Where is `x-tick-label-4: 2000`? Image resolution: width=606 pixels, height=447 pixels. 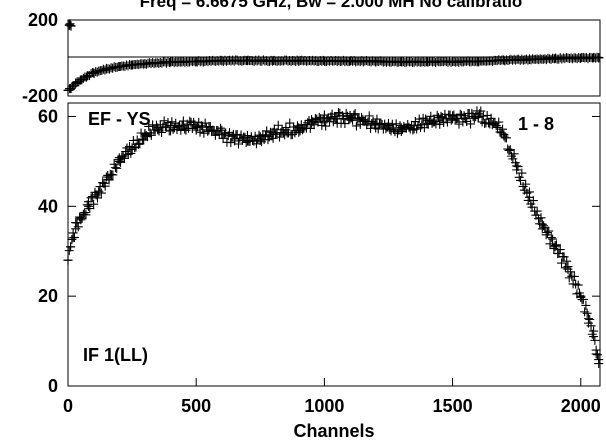 x-tick-label-4: 2000 is located at coordinates (581, 406).